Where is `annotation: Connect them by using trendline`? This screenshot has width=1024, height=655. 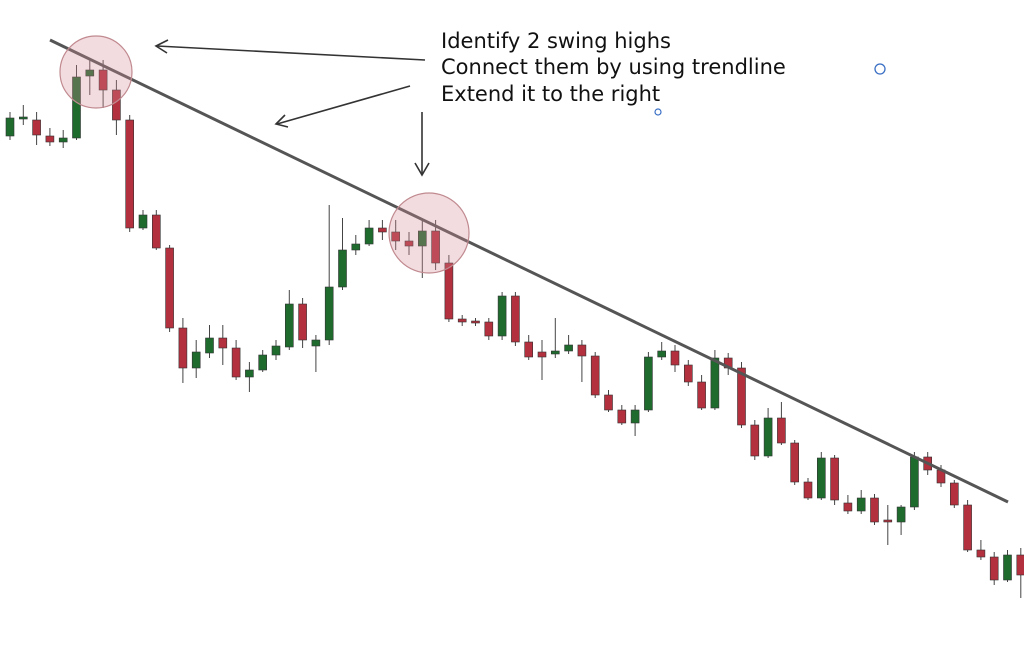 annotation: Connect them by using trendline is located at coordinates (613, 67).